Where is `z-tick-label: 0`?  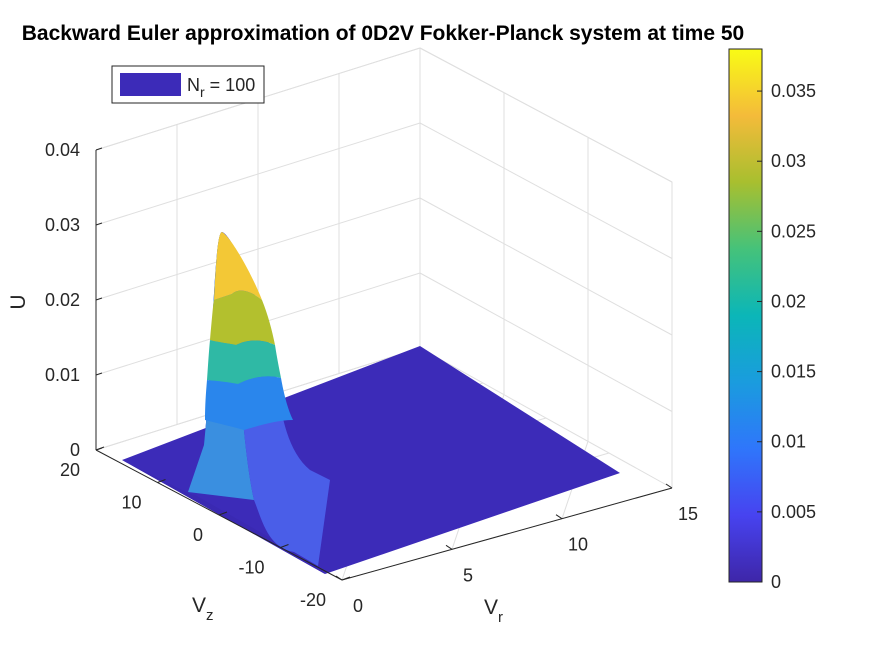 z-tick-label: 0 is located at coordinates (75, 450).